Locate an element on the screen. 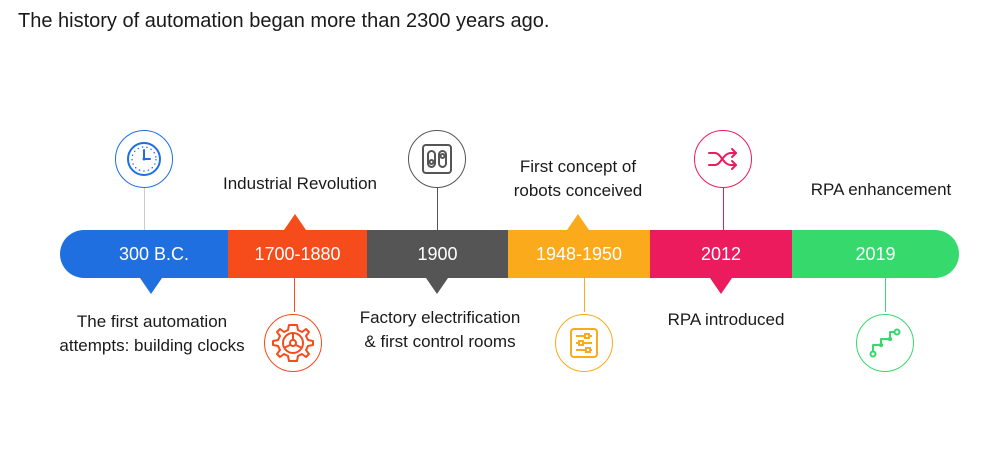 This screenshot has height=449, width=994. gear-wheel-icon is located at coordinates (293, 343).